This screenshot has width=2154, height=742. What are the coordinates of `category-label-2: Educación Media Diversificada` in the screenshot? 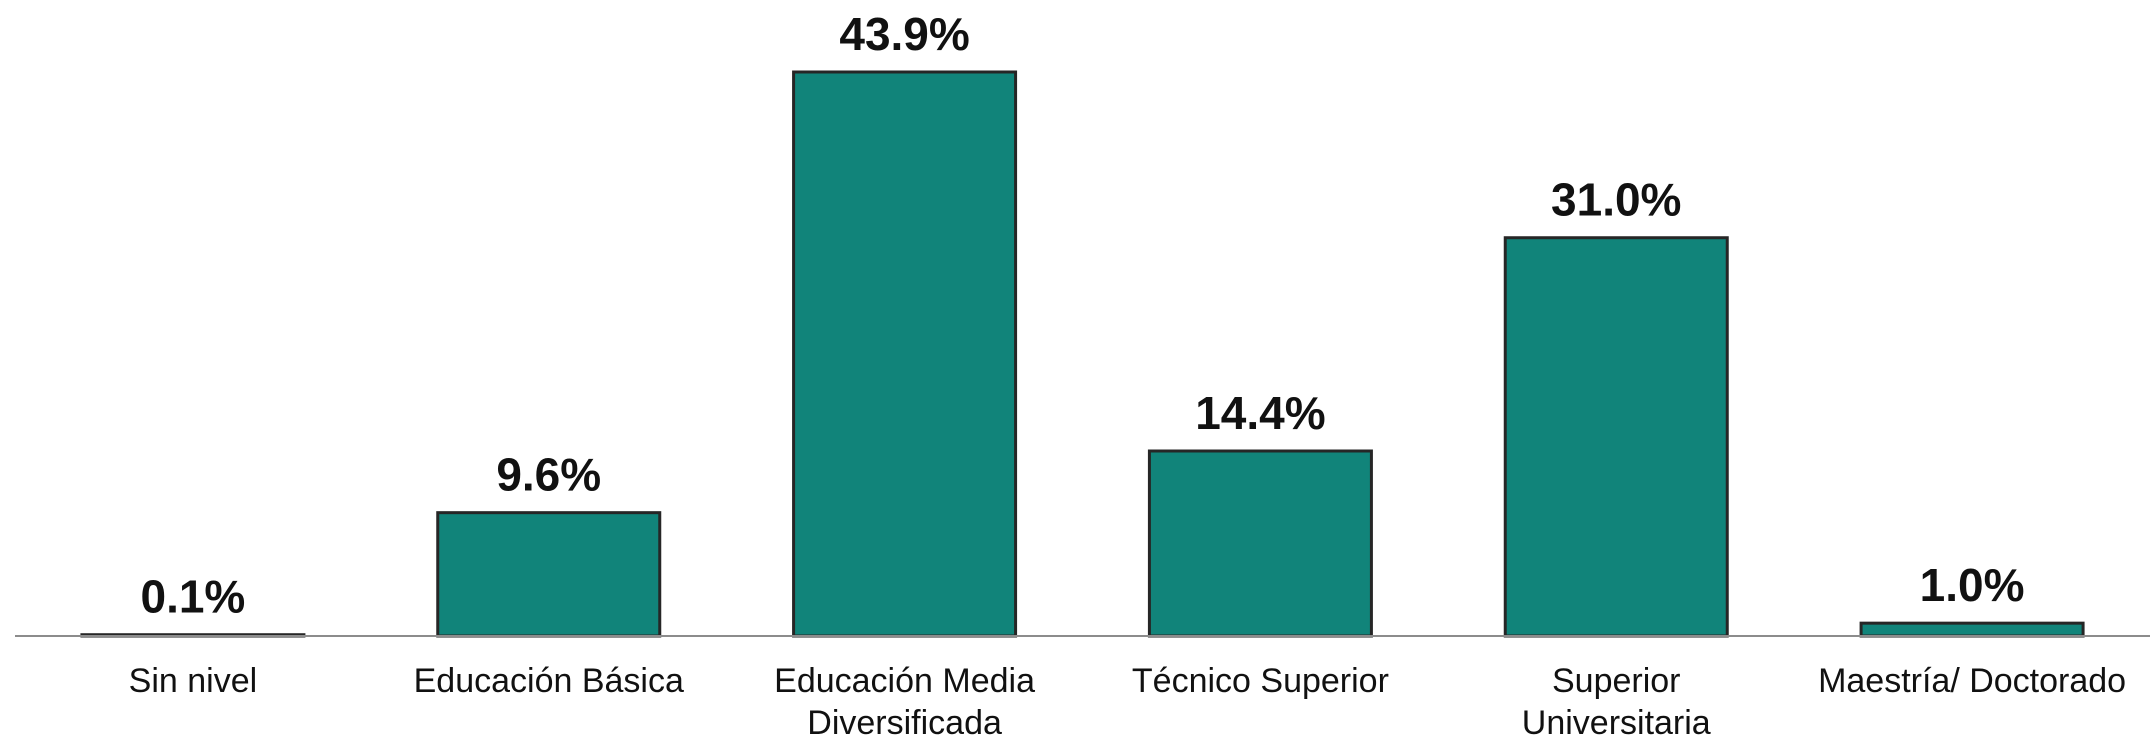 It's located at (904, 702).